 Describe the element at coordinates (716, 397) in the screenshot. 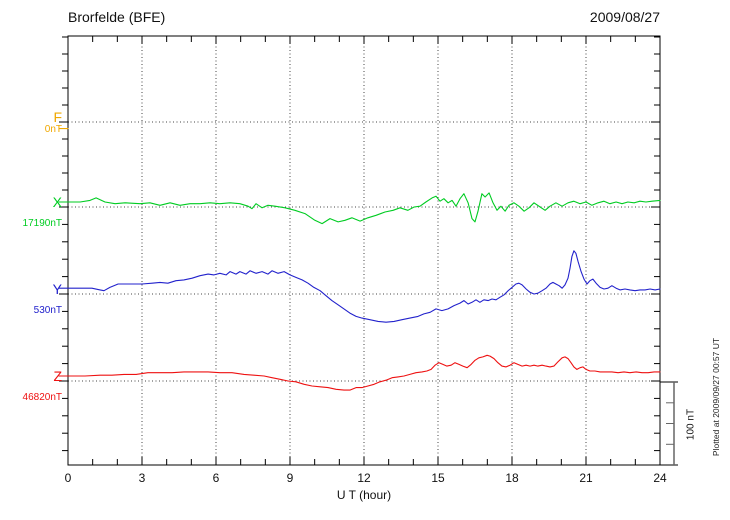

I see `plotted-at-note: Plotted at 2009/09/27 00:57 UT` at that location.